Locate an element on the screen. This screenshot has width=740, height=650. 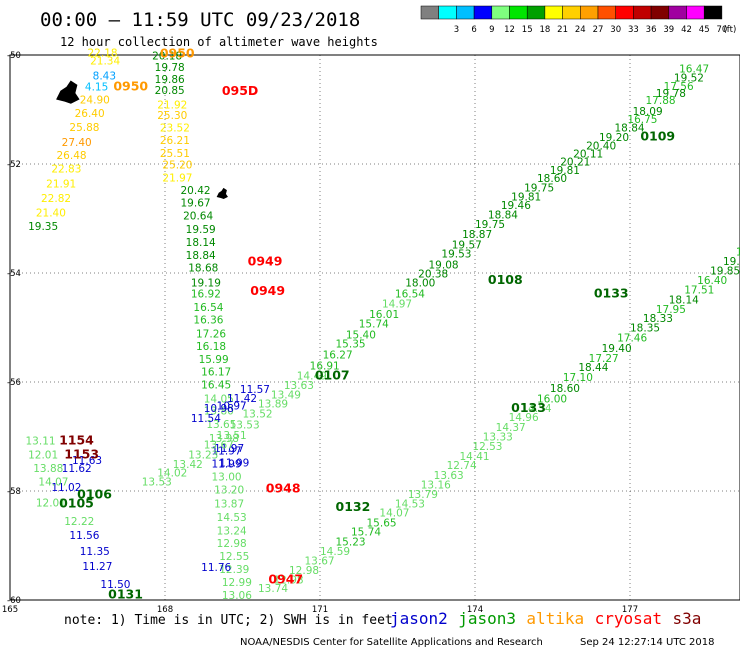
legend-jason3: jason3 is located at coordinates (487, 618).